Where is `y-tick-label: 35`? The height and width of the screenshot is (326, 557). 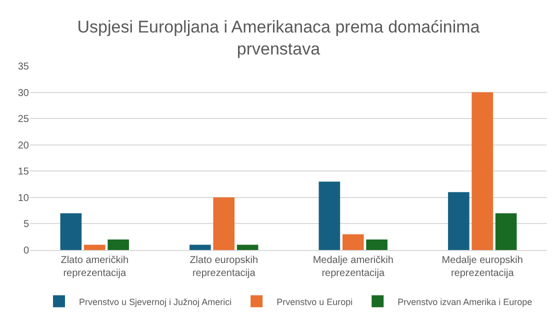
y-tick-label: 35 is located at coordinates (24, 67).